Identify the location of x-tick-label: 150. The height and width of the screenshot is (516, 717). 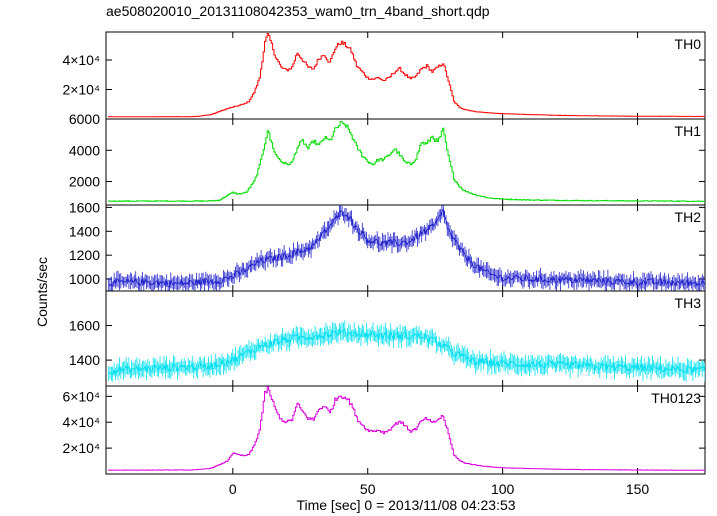
(638, 489).